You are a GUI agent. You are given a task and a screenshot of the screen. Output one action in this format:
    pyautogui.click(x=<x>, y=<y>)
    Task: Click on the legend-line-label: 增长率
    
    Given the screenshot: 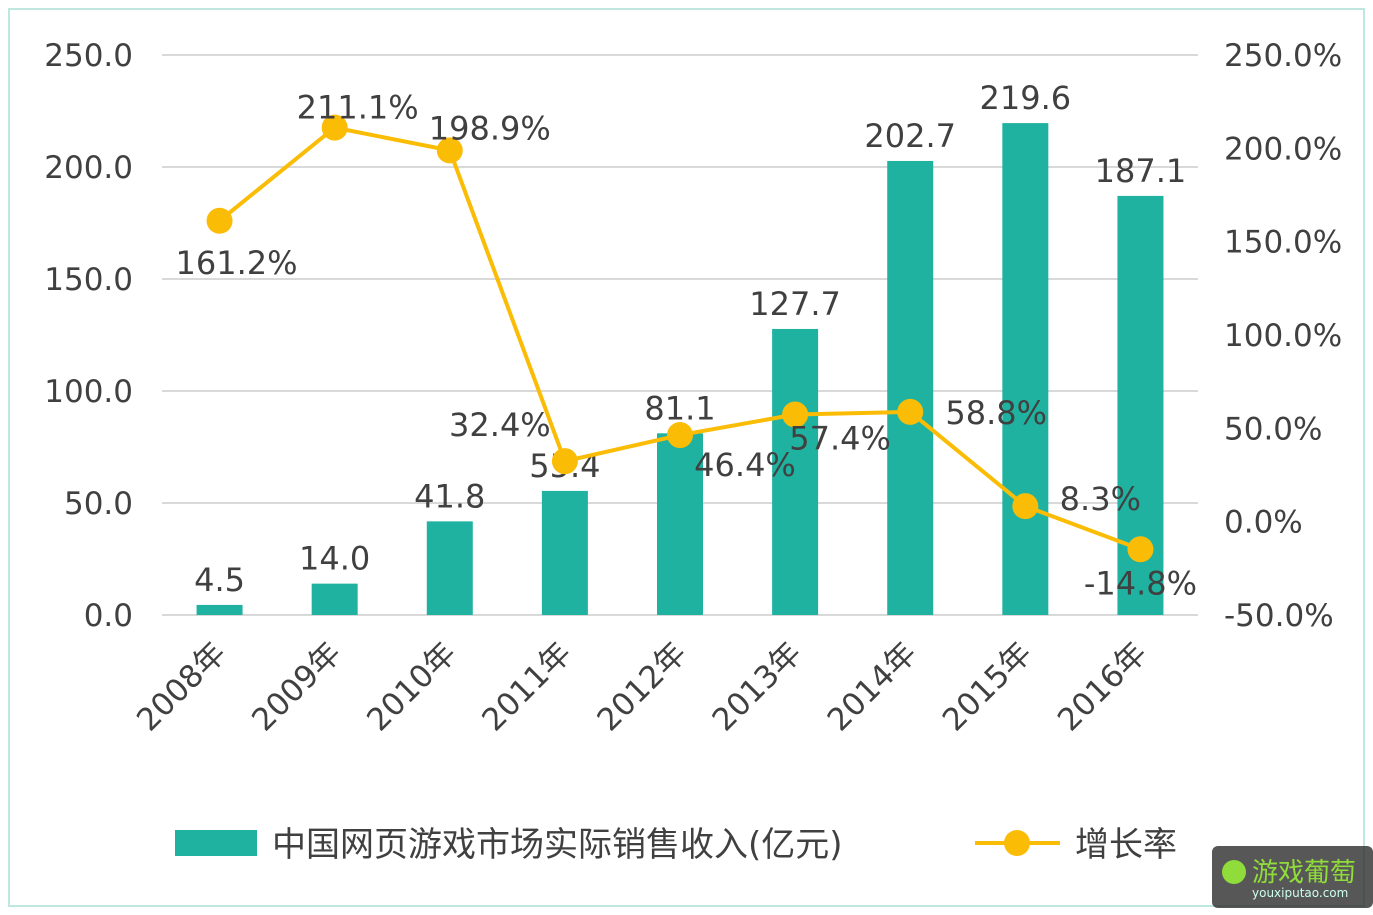 What is the action you would take?
    pyautogui.click(x=1126, y=845)
    